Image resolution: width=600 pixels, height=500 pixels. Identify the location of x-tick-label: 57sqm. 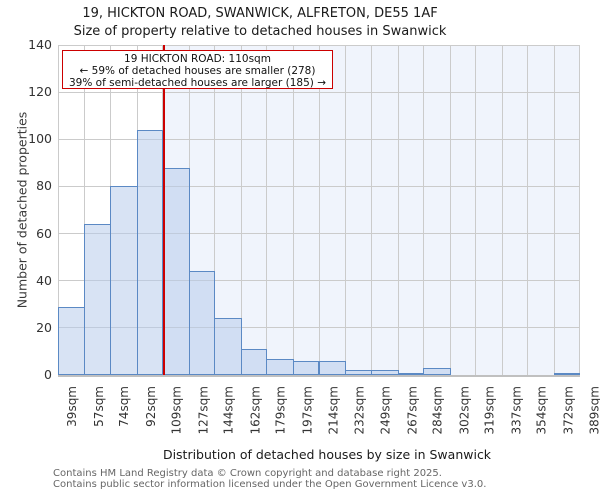
(98, 406).